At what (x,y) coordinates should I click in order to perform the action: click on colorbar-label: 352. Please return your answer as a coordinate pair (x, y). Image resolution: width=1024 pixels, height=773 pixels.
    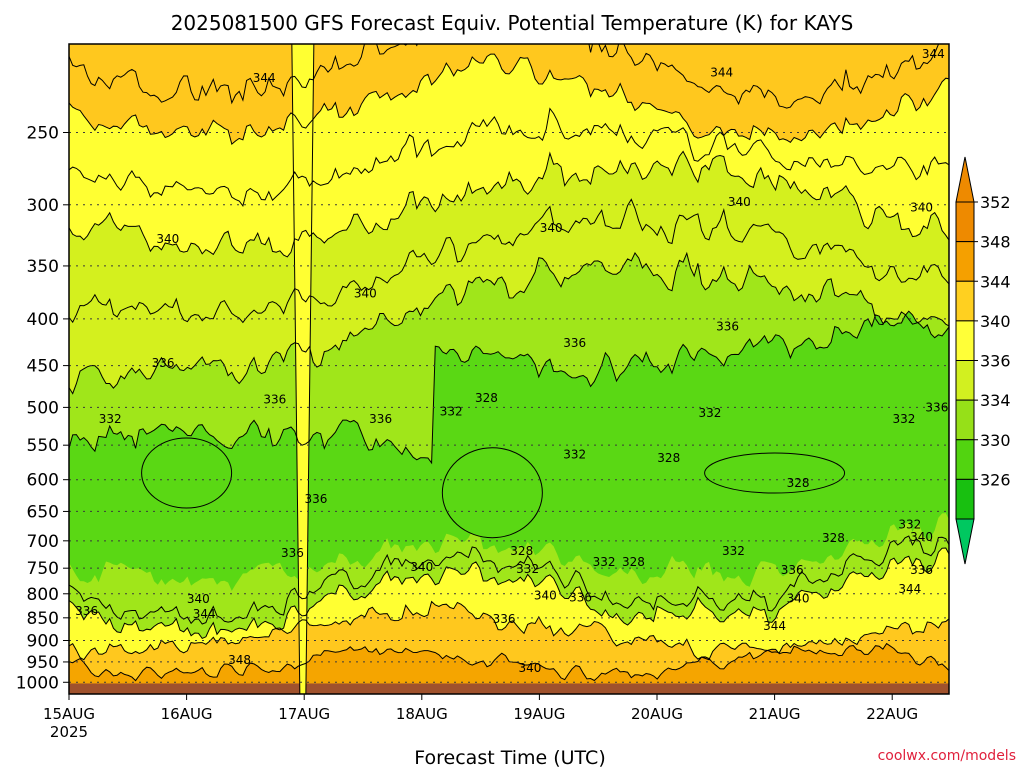
    Looking at the image, I should click on (995, 202).